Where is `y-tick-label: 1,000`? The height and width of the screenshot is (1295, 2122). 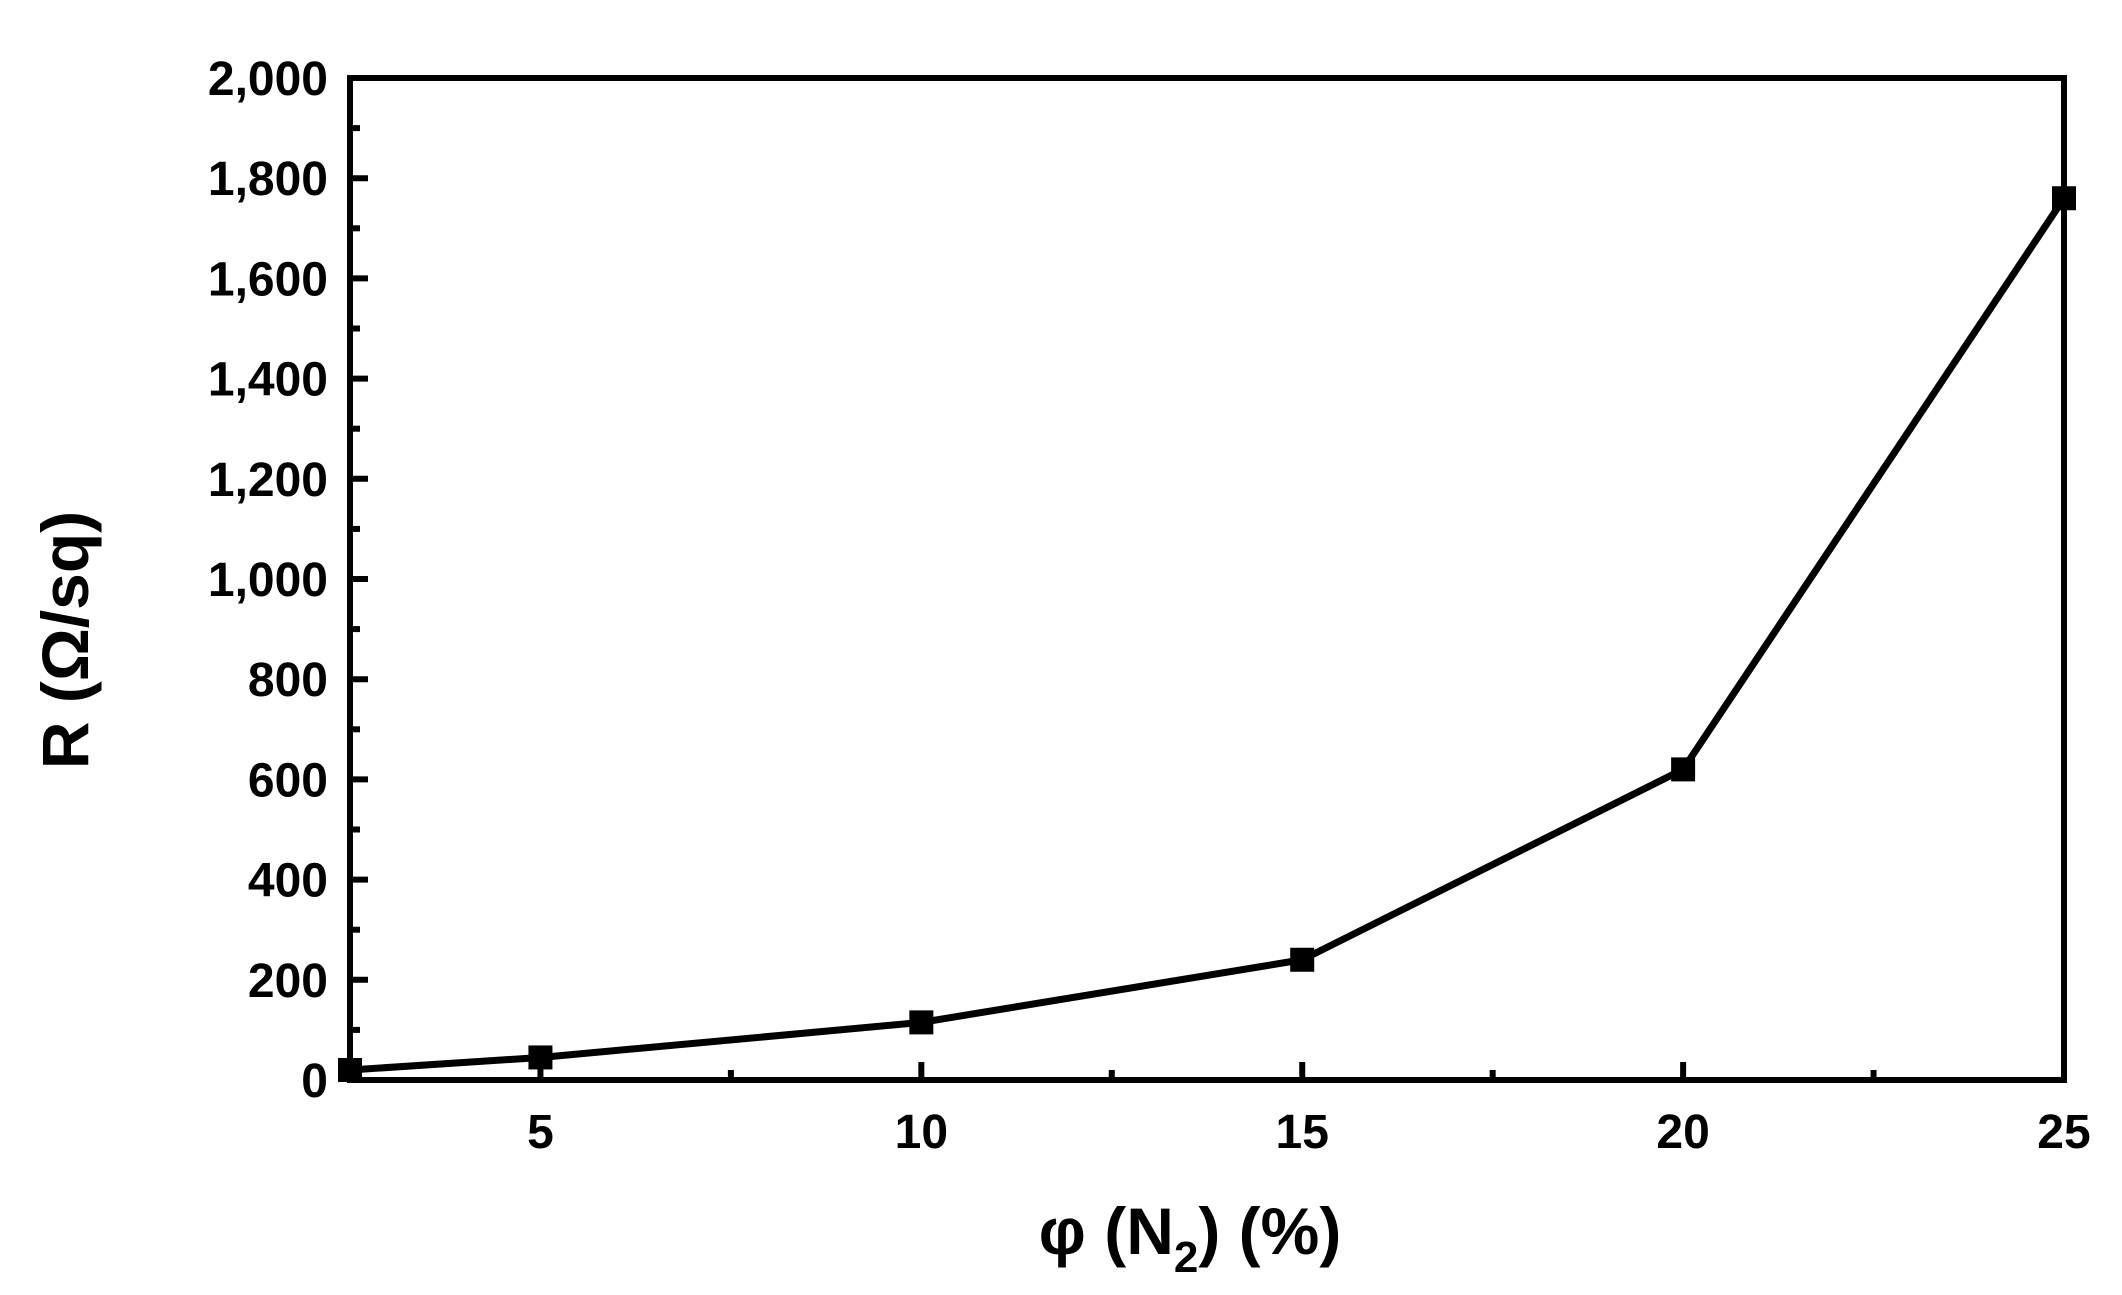 y-tick-label: 1,000 is located at coordinates (268, 580).